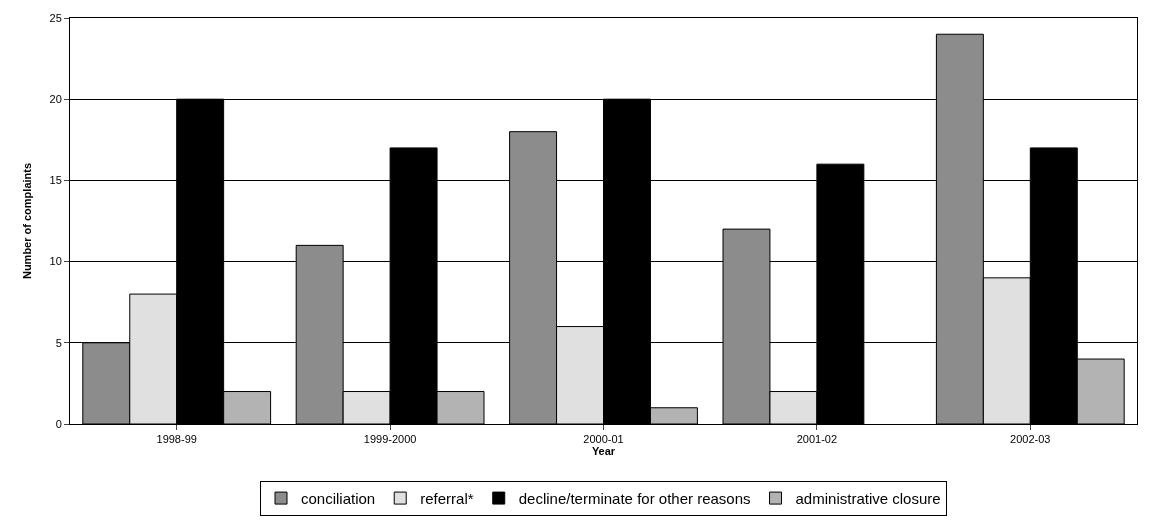  What do you see at coordinates (338, 498) in the screenshot?
I see `legend-label: conciliation` at bounding box center [338, 498].